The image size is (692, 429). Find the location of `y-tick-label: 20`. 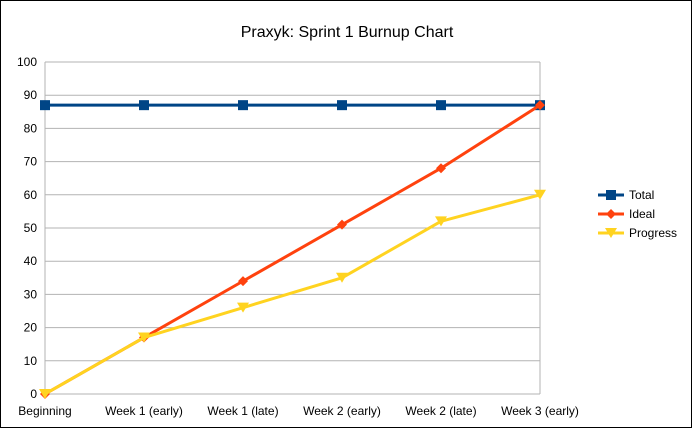

y-tick-label: 20 is located at coordinates (31, 328).